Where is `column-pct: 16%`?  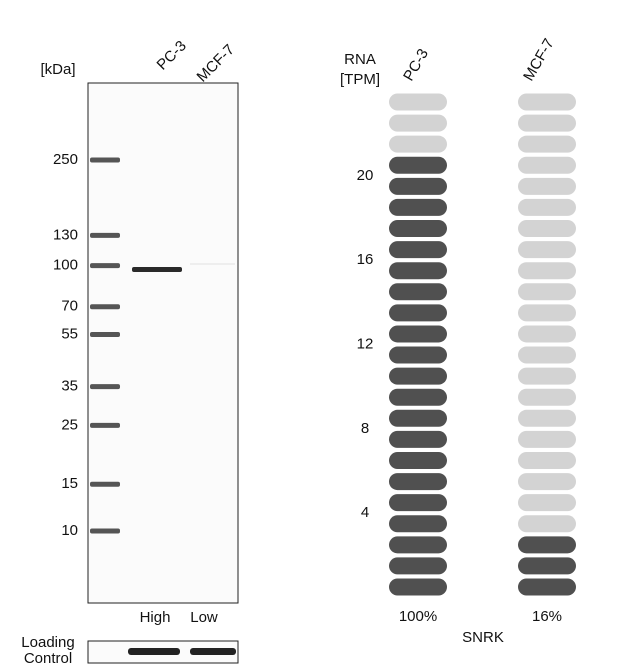
column-pct: 16% is located at coordinates (547, 616).